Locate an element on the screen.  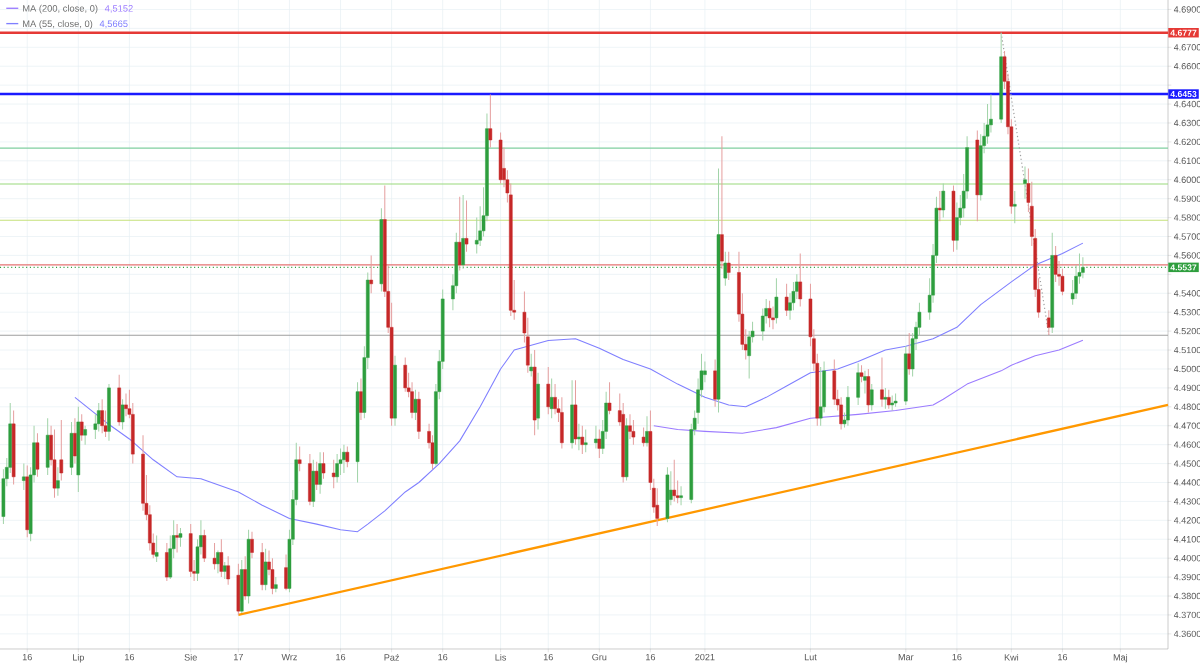
y-tick-label: 4.6000 is located at coordinates (1186, 179).